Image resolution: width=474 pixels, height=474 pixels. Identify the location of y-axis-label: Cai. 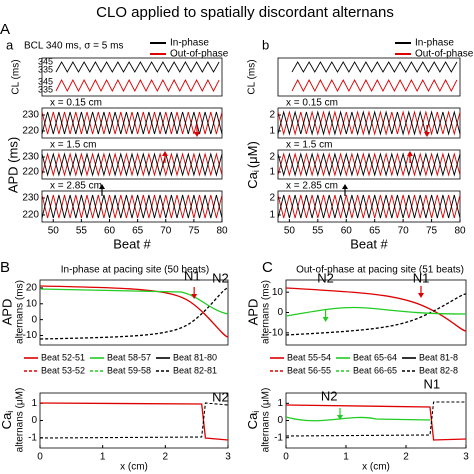
(7, 420).